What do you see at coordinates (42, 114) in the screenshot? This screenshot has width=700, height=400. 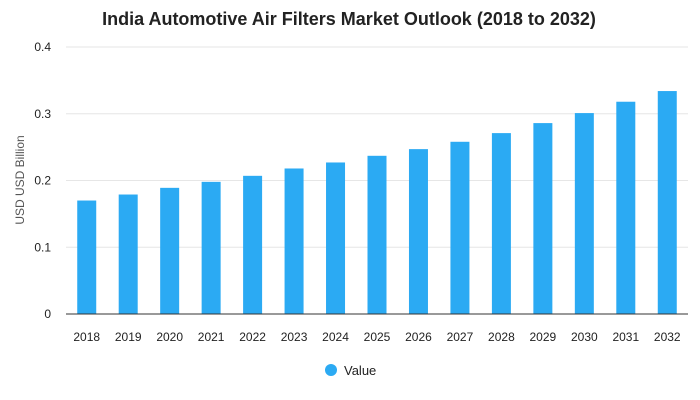 I see `y-tick-label: 0.3` at bounding box center [42, 114].